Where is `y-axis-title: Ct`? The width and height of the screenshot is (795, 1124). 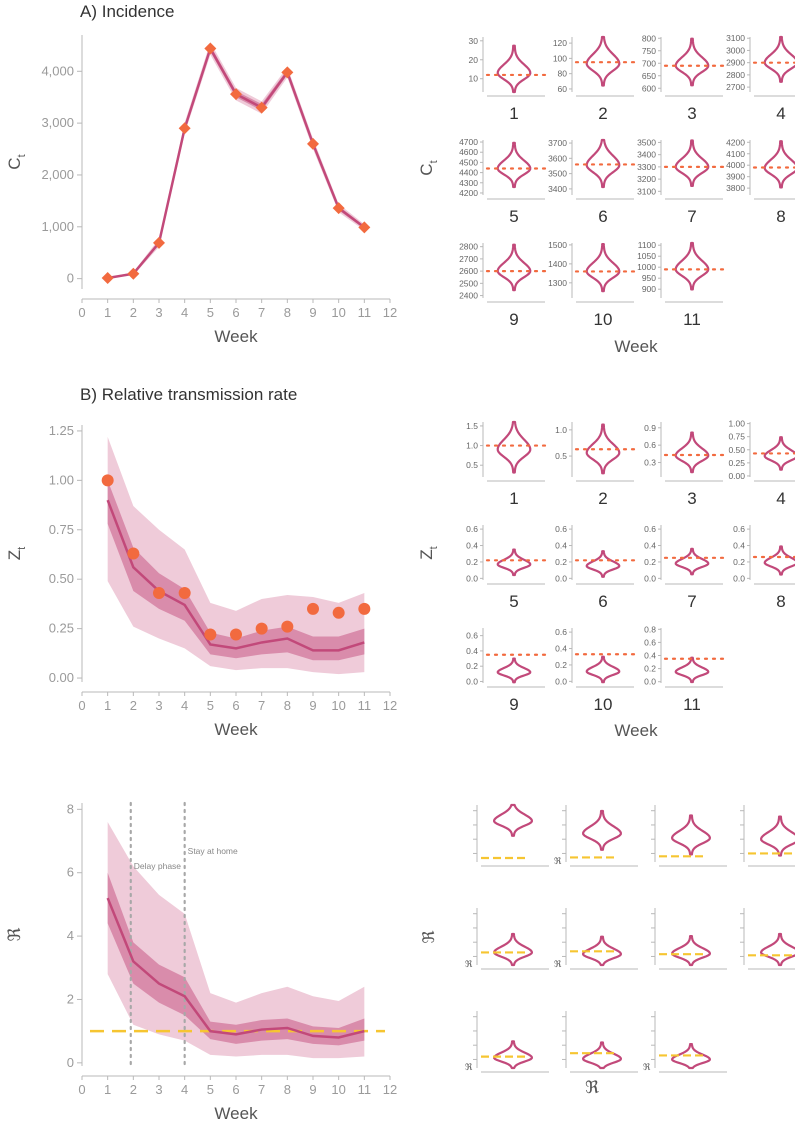
y-axis-title: Ct is located at coordinates (16, 161).